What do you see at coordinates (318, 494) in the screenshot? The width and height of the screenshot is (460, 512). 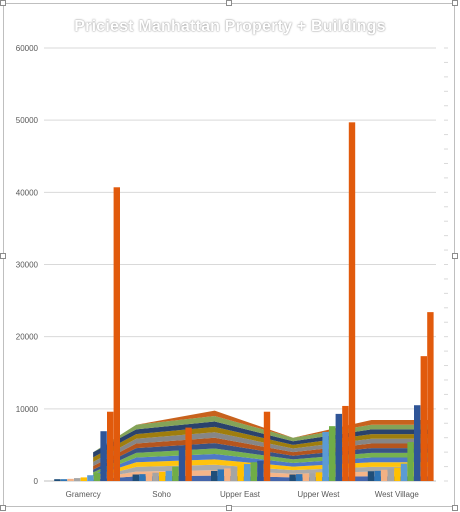 I see `x-tick-label: Upper West` at bounding box center [318, 494].